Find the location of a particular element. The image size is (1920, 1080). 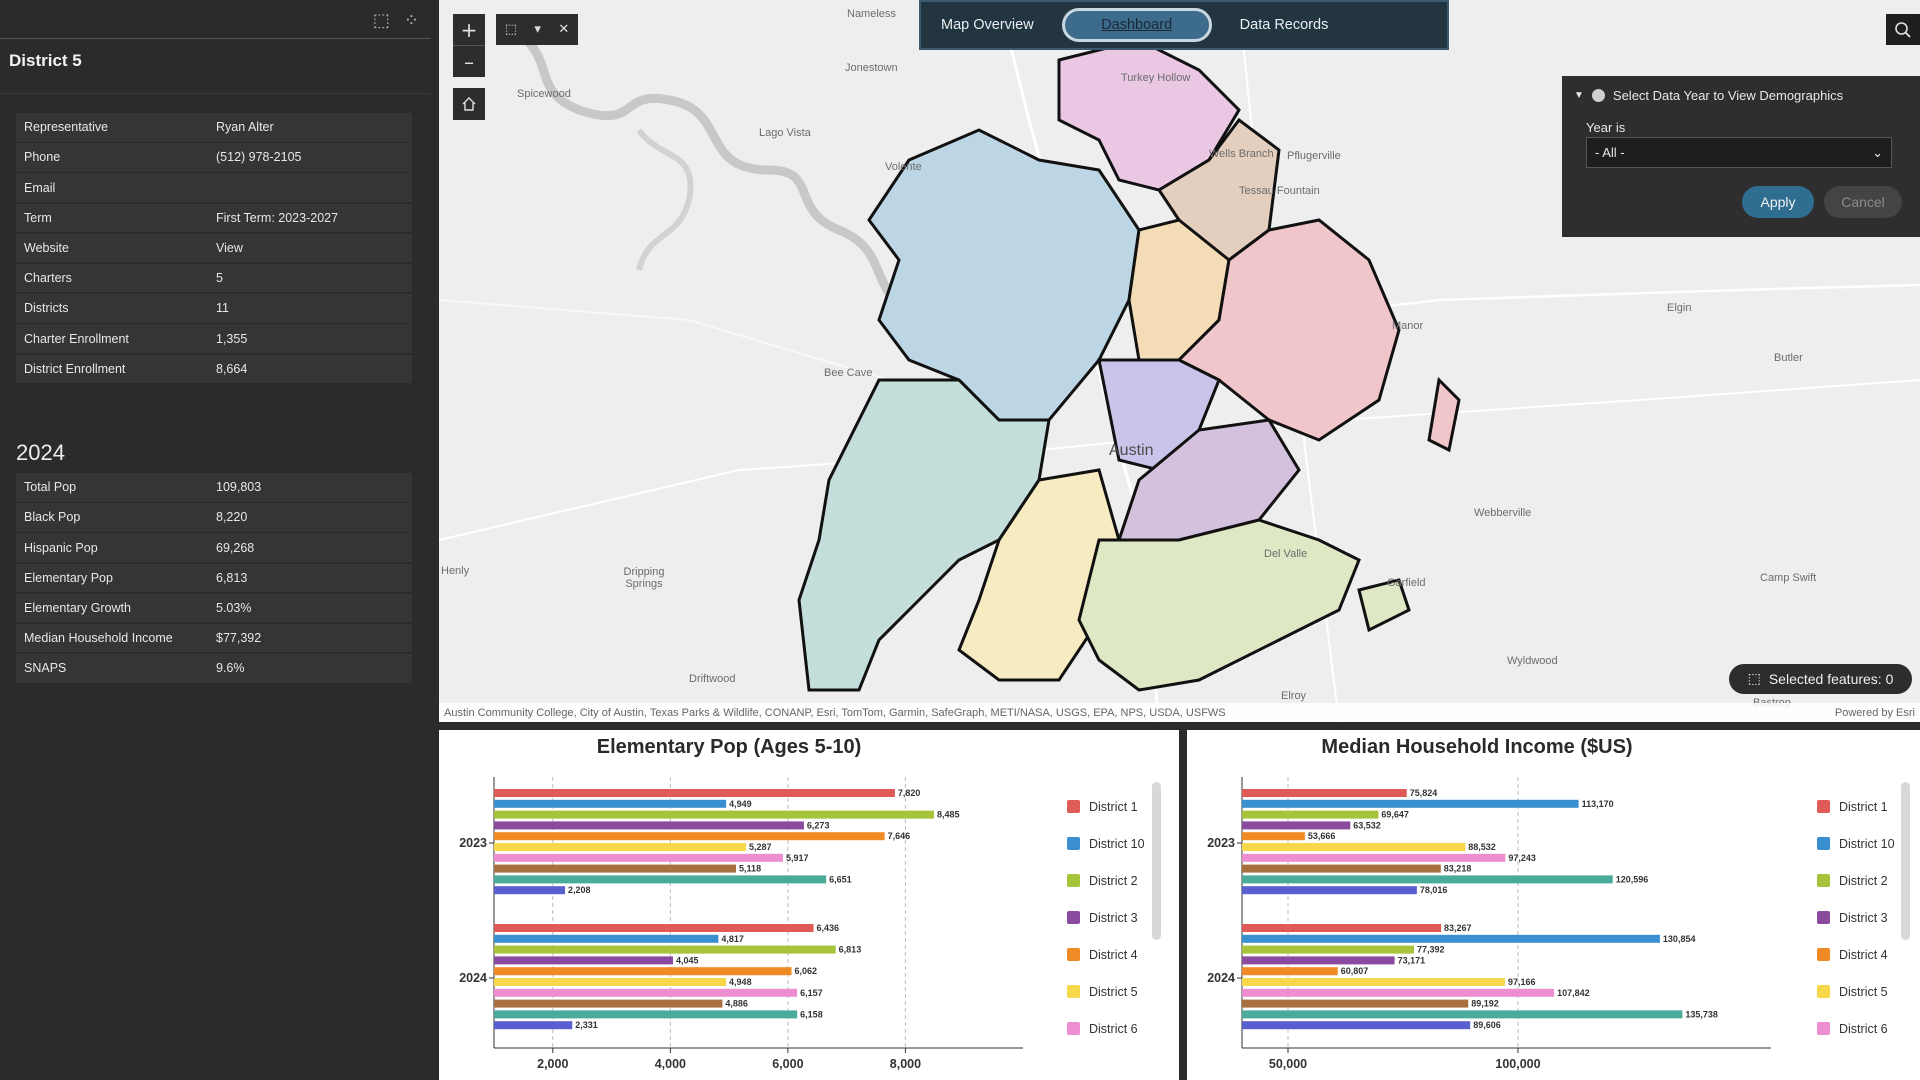

clear-selection-icon: ⬚ is located at coordinates (381, 20).